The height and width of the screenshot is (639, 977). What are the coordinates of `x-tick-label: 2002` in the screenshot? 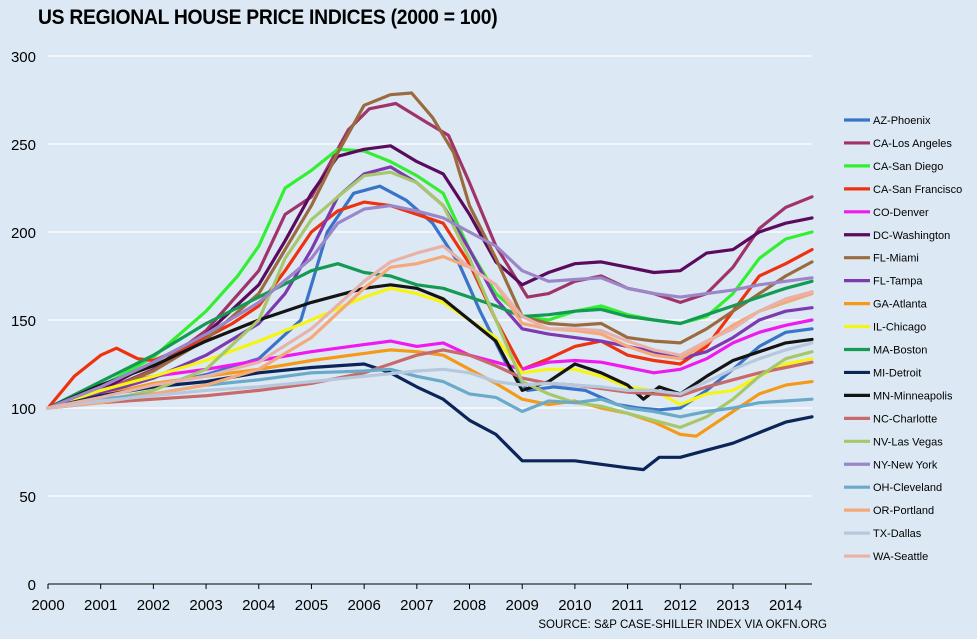 It's located at (153, 605).